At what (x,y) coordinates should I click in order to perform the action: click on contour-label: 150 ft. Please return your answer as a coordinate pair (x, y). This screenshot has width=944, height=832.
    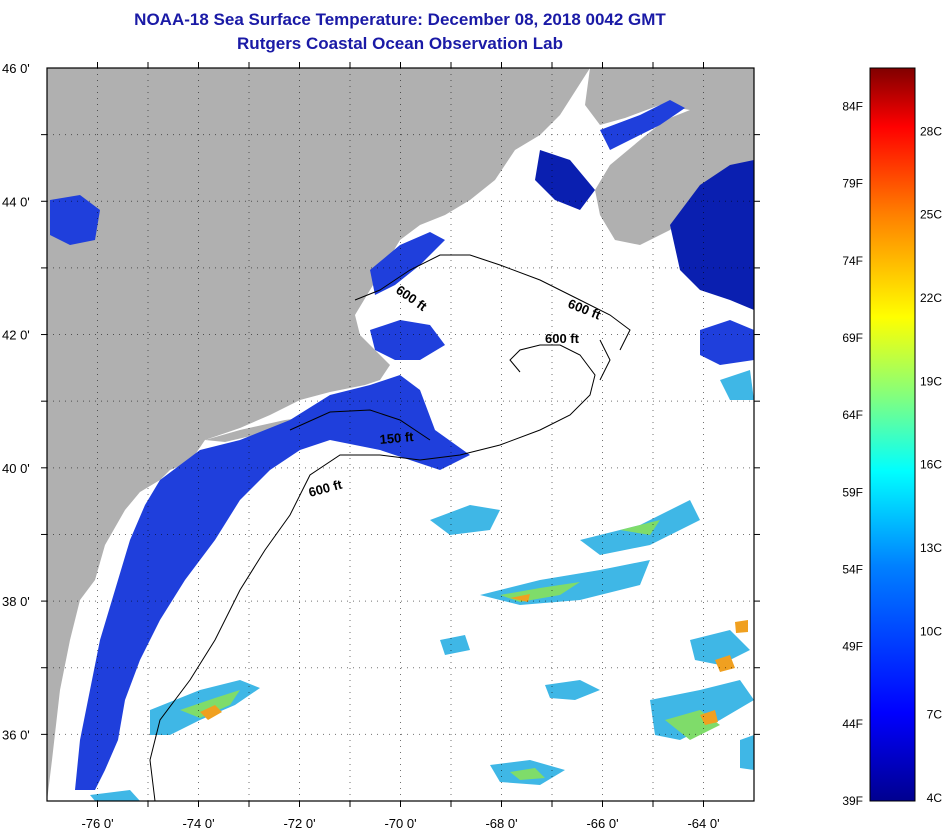
    Looking at the image, I should click on (397, 438).